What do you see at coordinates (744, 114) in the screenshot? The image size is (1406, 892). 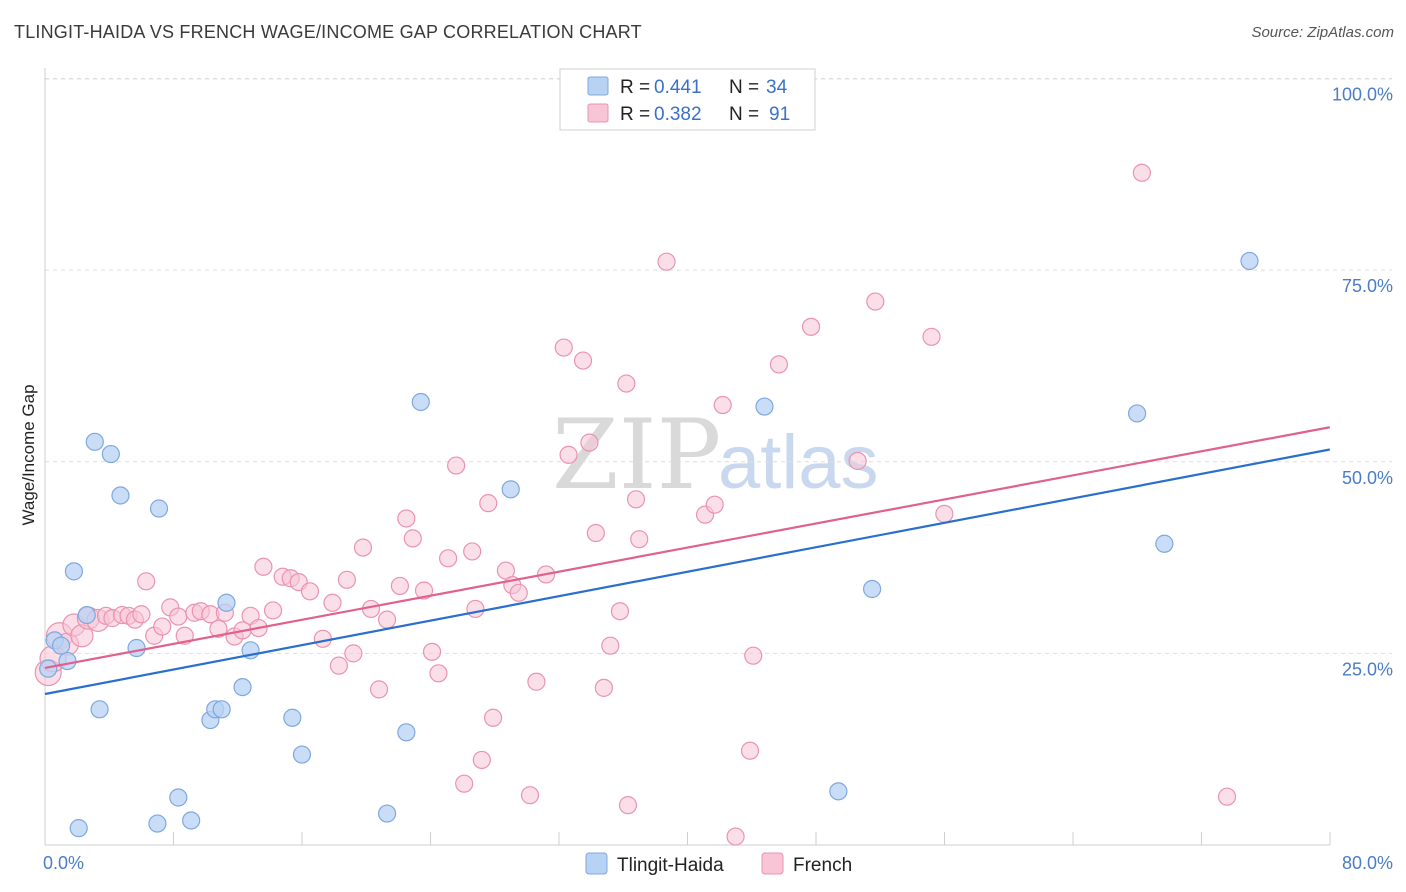 I see `legend-n-label-2: N =` at bounding box center [744, 114].